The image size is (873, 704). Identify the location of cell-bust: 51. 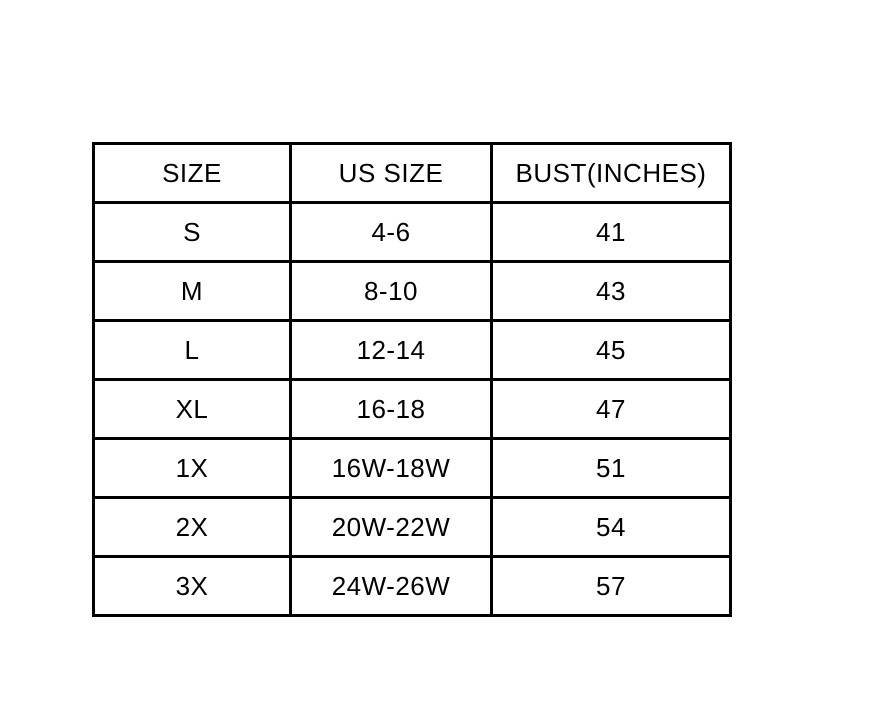
(611, 468).